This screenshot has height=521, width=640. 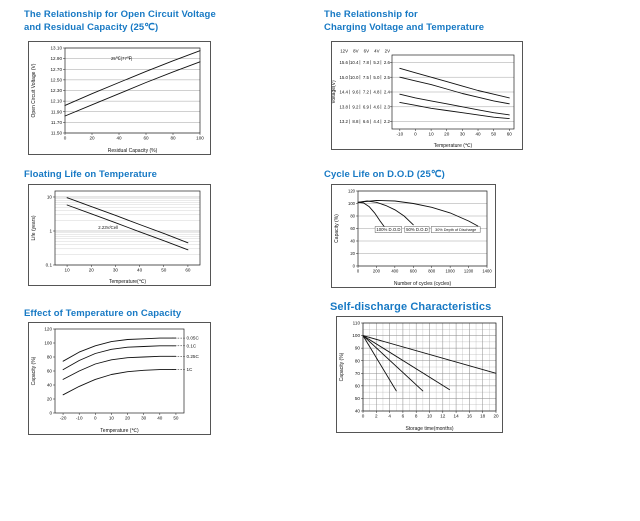 I want to click on svg-text: 14, so click(x=457, y=416).